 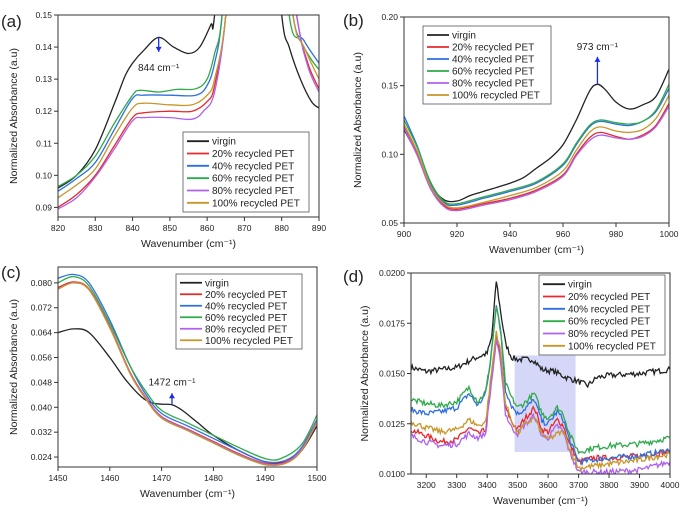 What do you see at coordinates (42, 308) in the screenshot?
I see `y-tick-label: 0.072` at bounding box center [42, 308].